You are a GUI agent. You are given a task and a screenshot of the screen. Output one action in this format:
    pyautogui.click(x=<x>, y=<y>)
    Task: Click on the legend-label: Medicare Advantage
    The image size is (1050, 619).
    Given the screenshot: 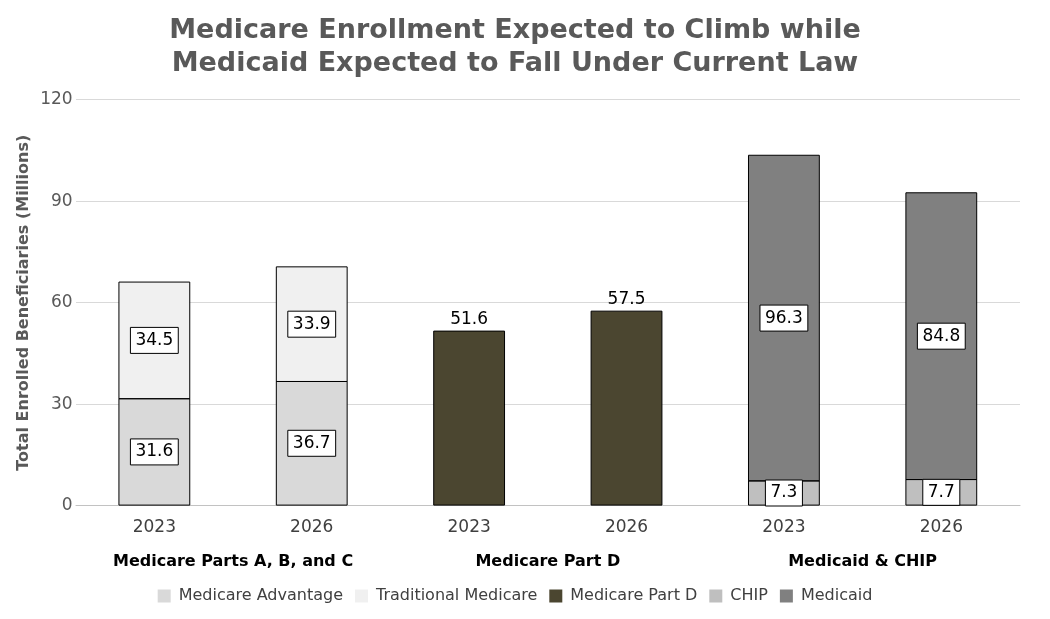 What is the action you would take?
    pyautogui.click(x=260, y=595)
    